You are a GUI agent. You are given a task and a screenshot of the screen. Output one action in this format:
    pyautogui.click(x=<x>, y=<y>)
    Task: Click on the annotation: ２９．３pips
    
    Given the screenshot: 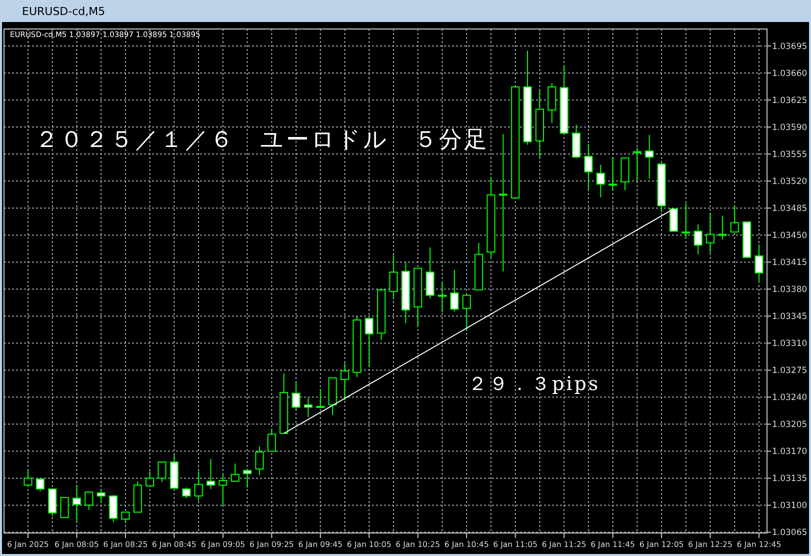 What is the action you would take?
    pyautogui.click(x=534, y=384)
    